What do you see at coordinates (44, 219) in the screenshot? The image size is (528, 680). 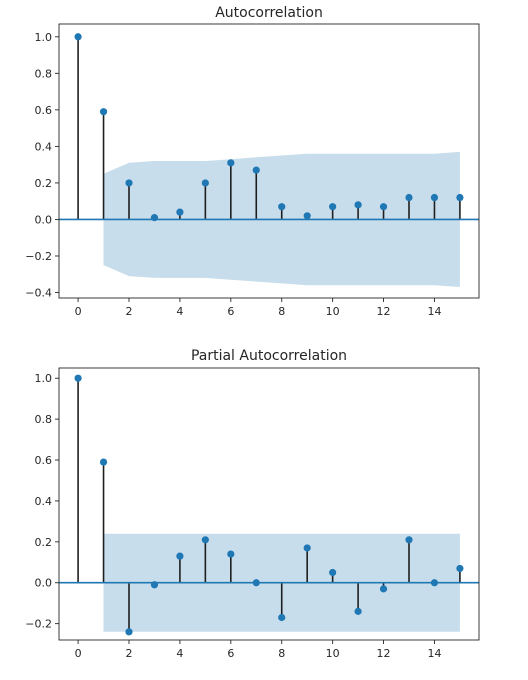 I see `acf-ytick-label: 0.0` at bounding box center [44, 219].